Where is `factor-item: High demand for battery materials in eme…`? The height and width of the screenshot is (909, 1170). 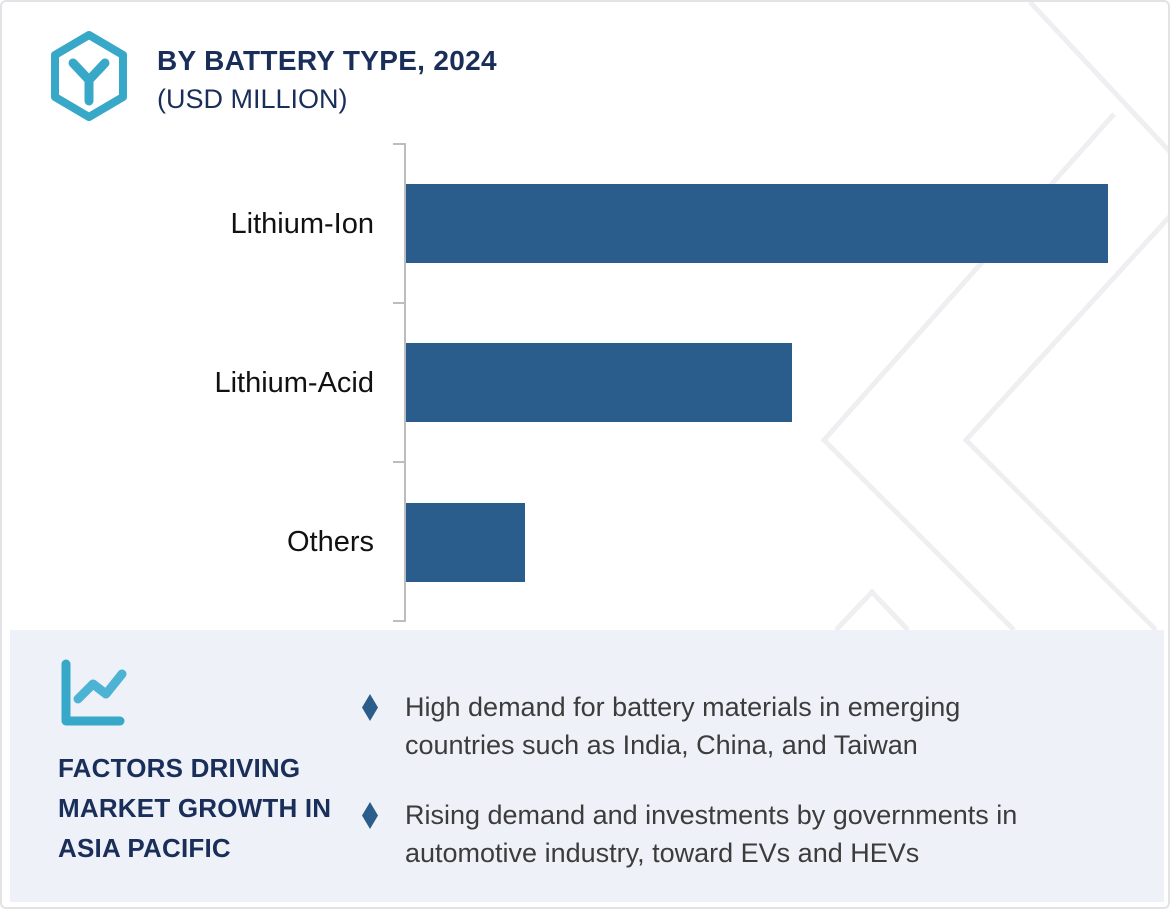
factor-item: High demand for battery materials in eme… is located at coordinates (689, 726).